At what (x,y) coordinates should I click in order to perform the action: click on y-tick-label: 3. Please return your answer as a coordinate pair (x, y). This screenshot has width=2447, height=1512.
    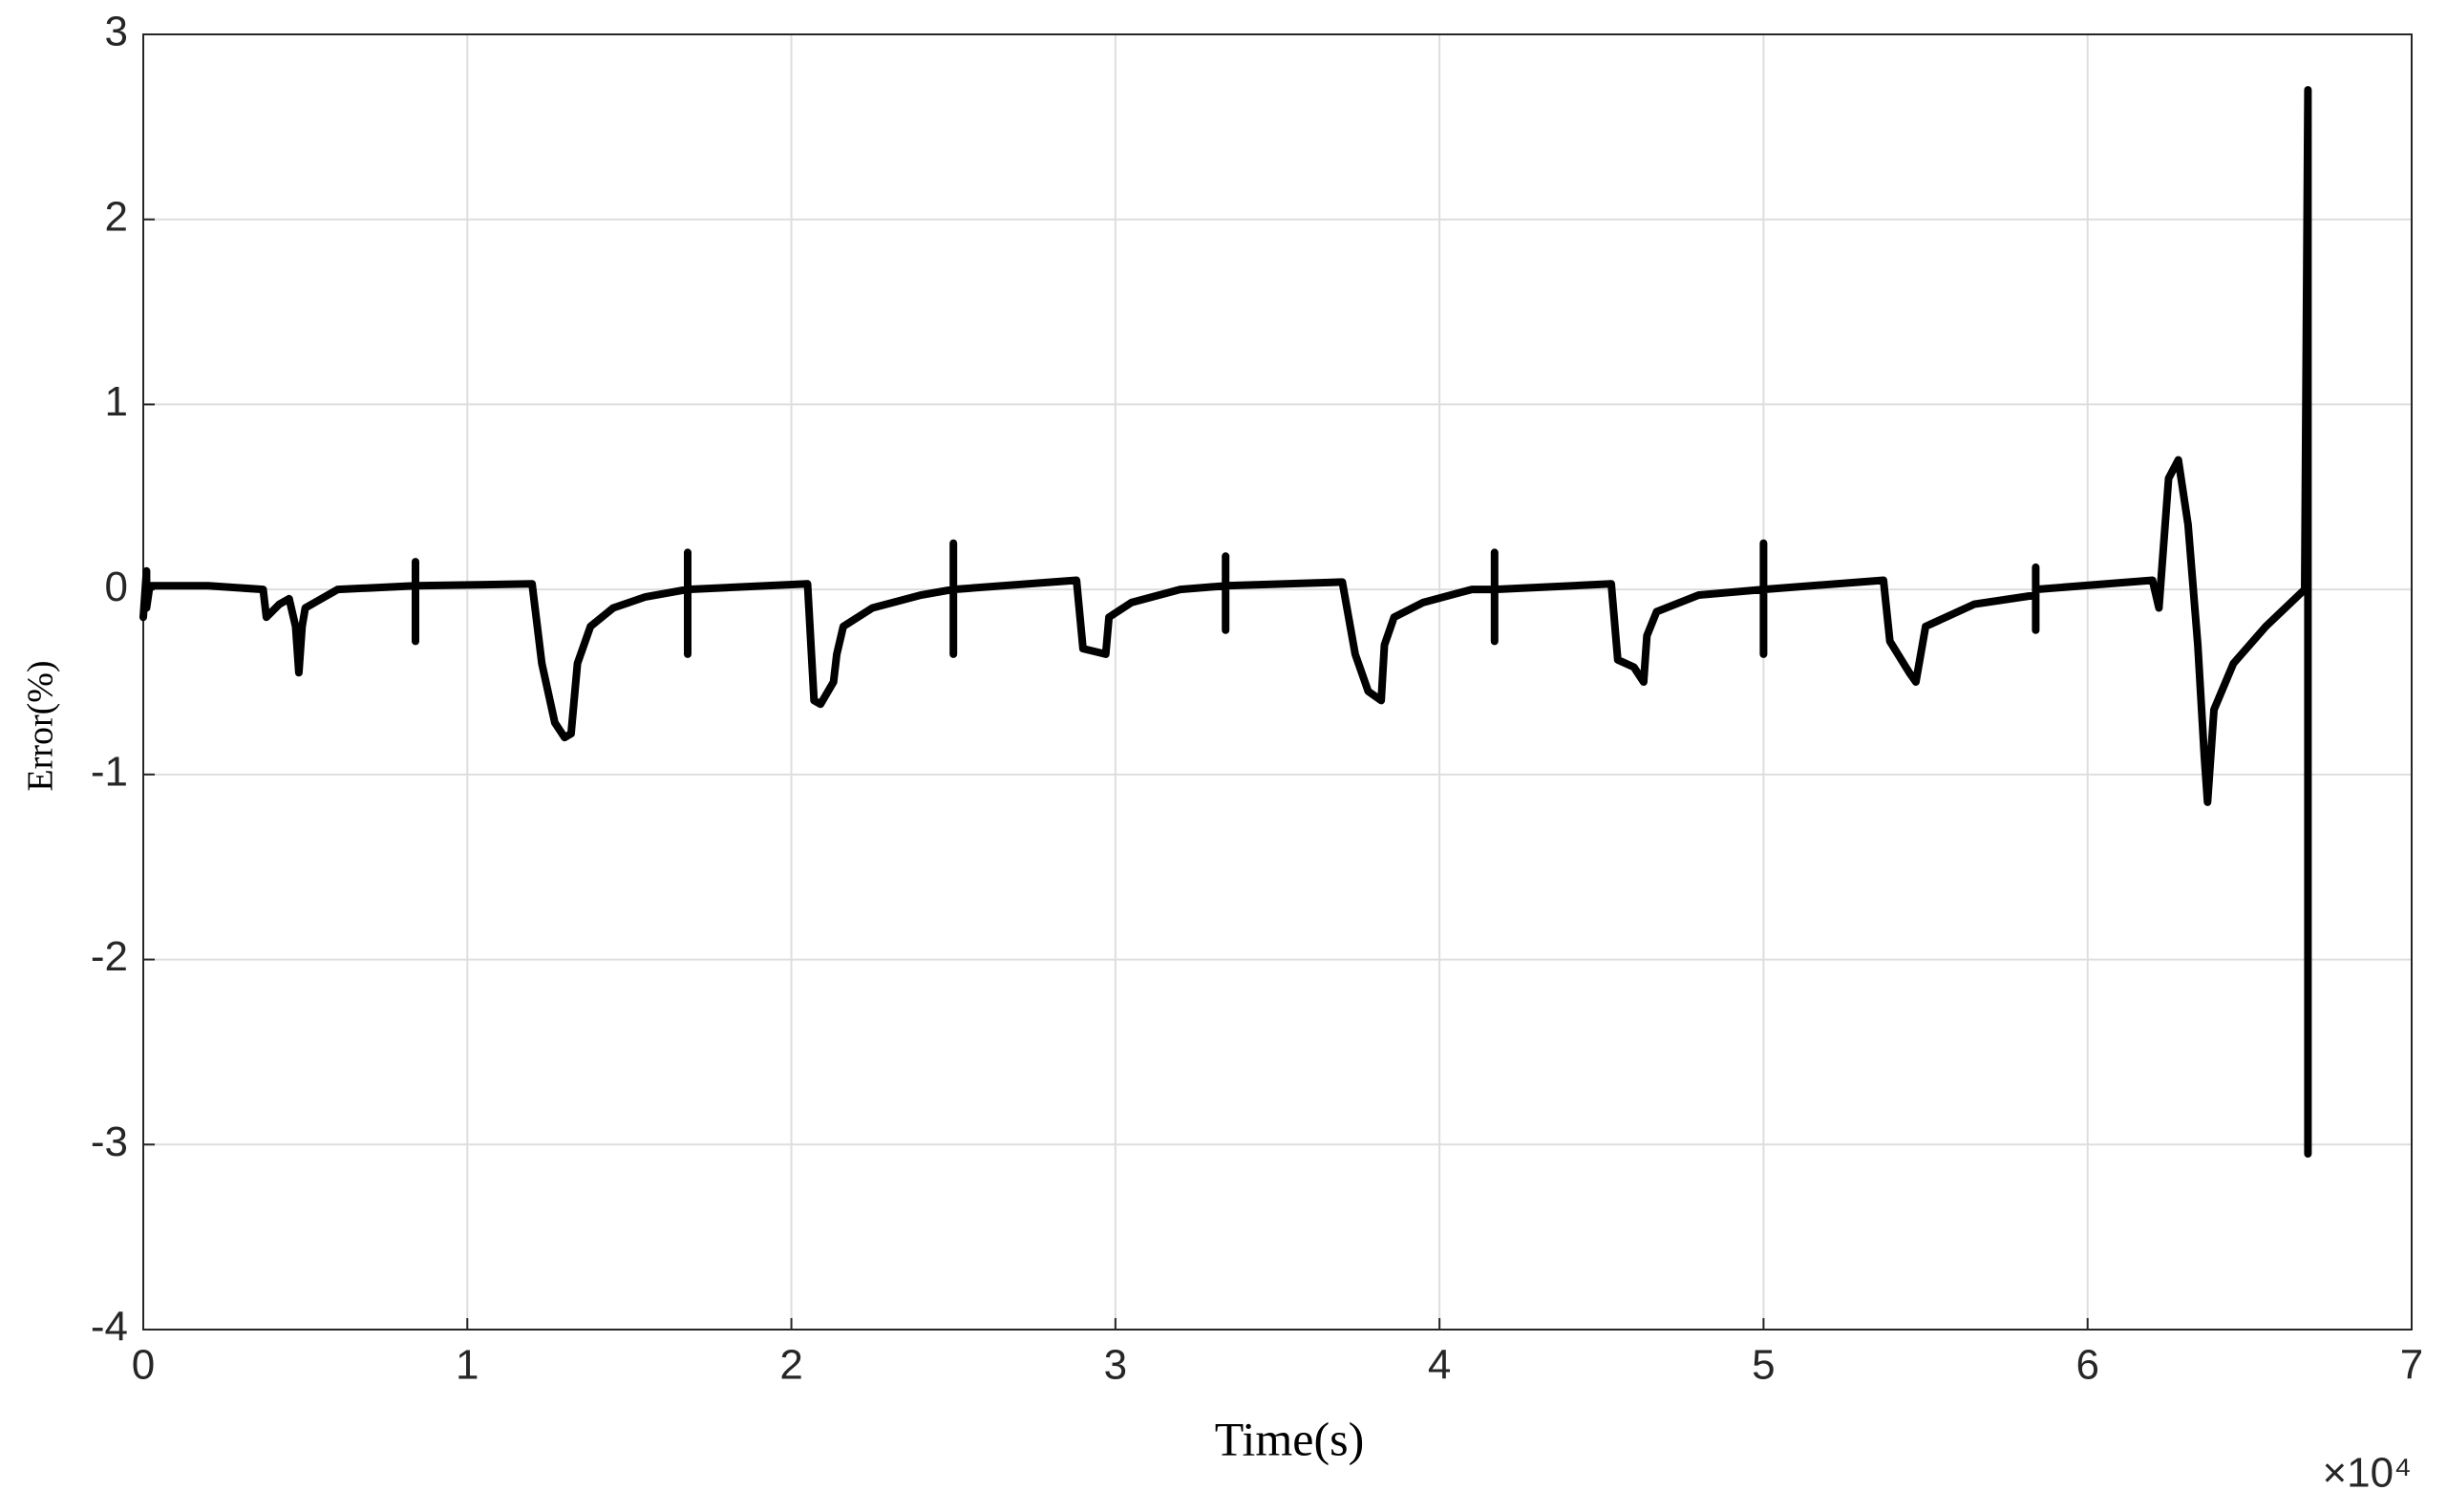
    Looking at the image, I should click on (116, 32).